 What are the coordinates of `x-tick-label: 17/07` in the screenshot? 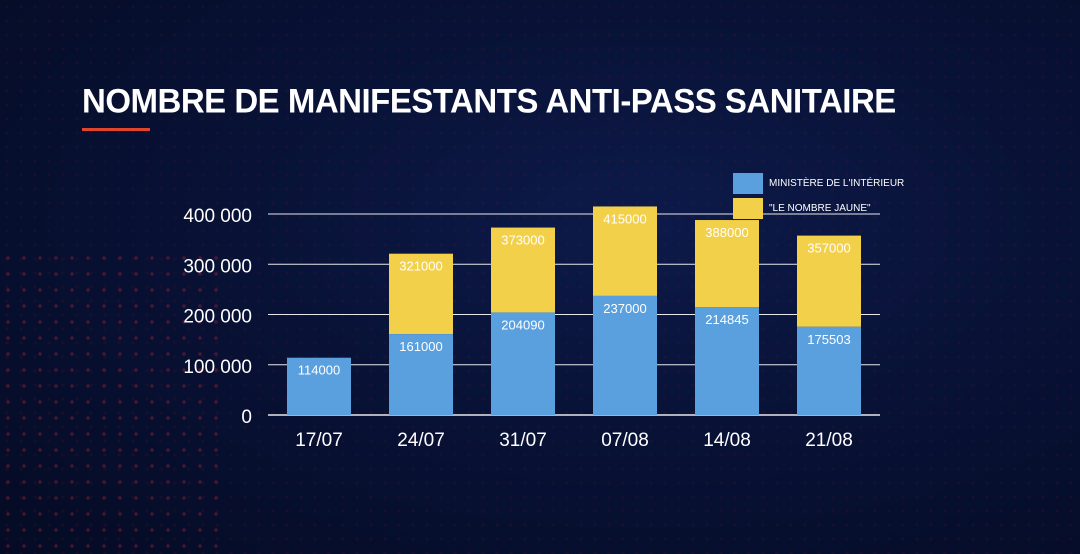 It's located at (319, 440).